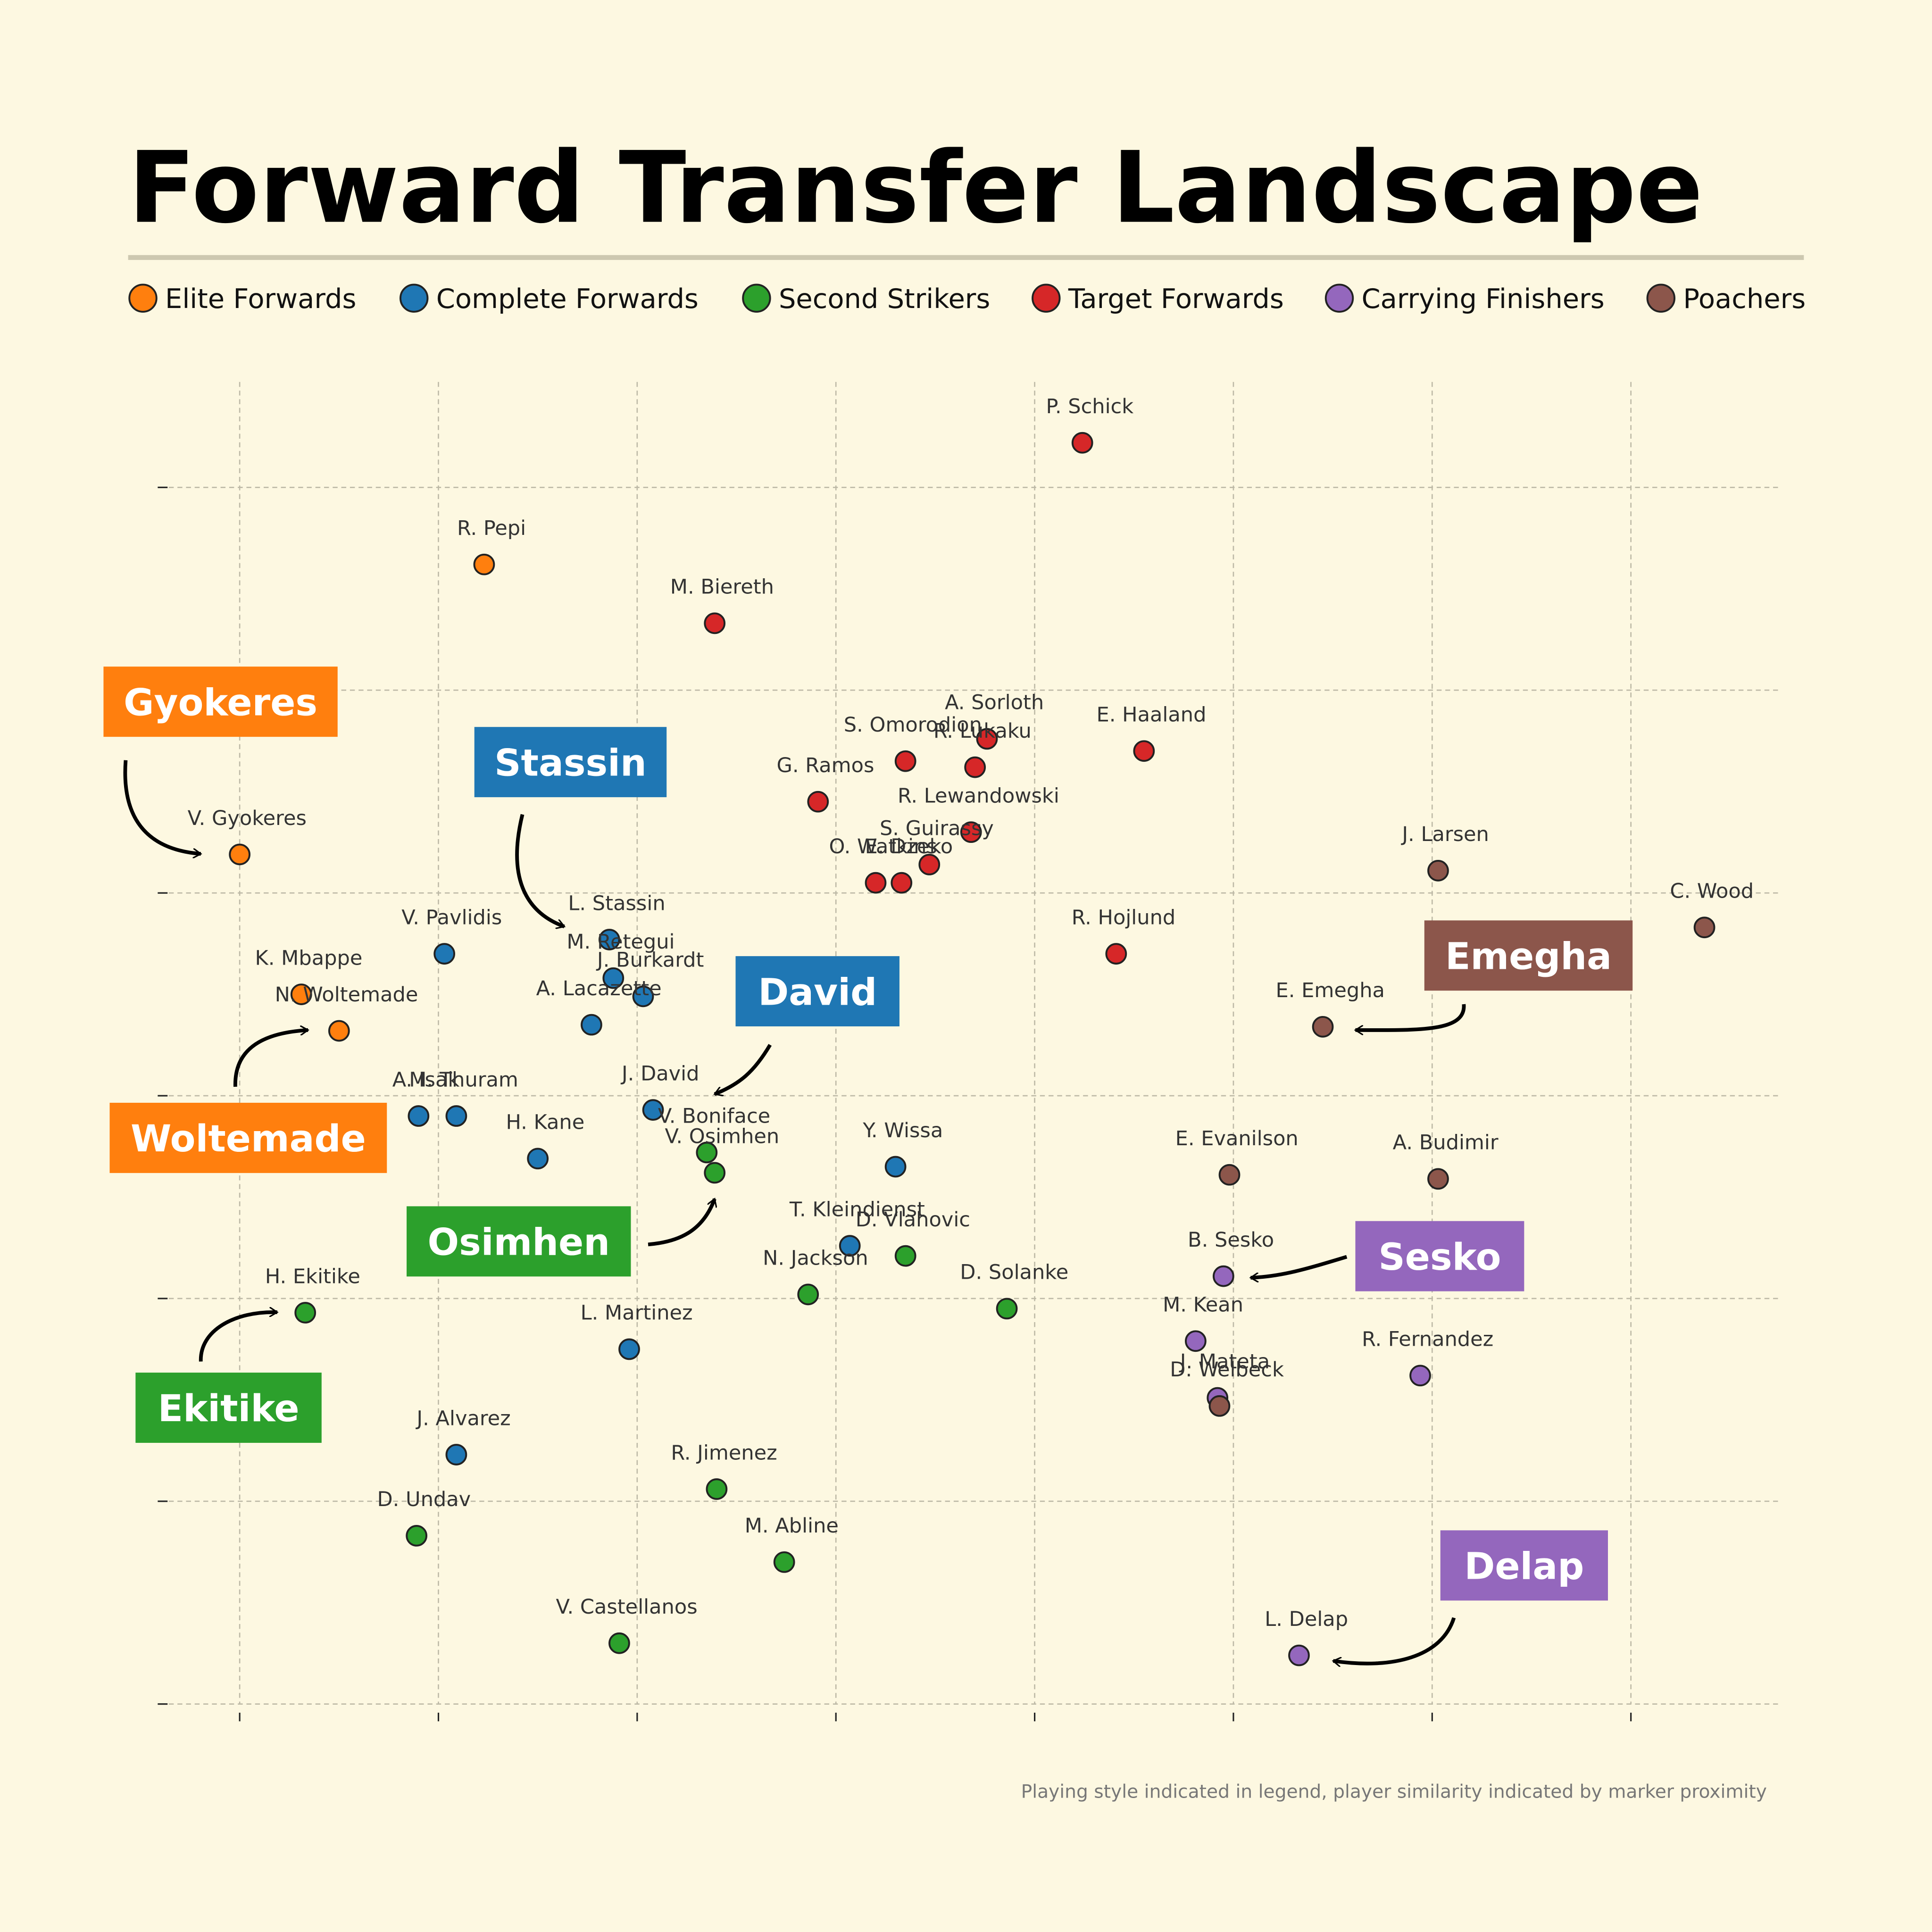  I want to click on annotation-text: Woltemade, so click(249, 1138).